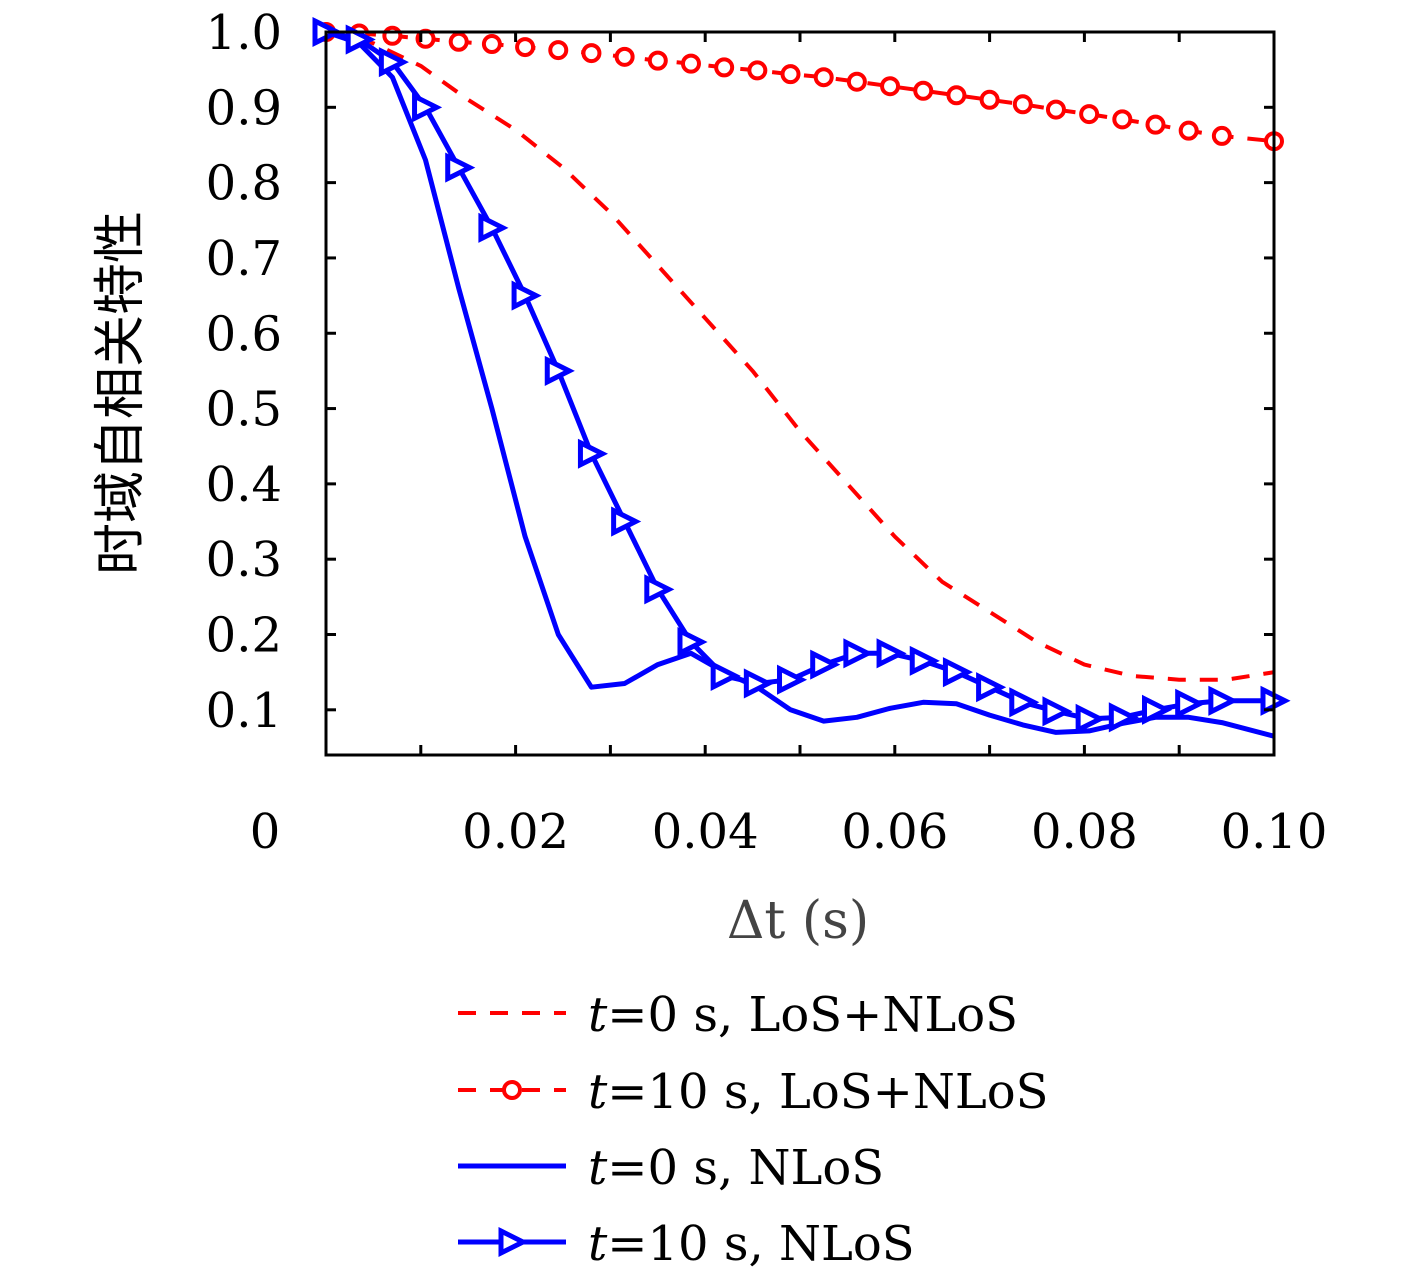 This screenshot has height=1287, width=1417. I want to click on legend-entry: t=0 s, NLoS, so click(671, 1168).